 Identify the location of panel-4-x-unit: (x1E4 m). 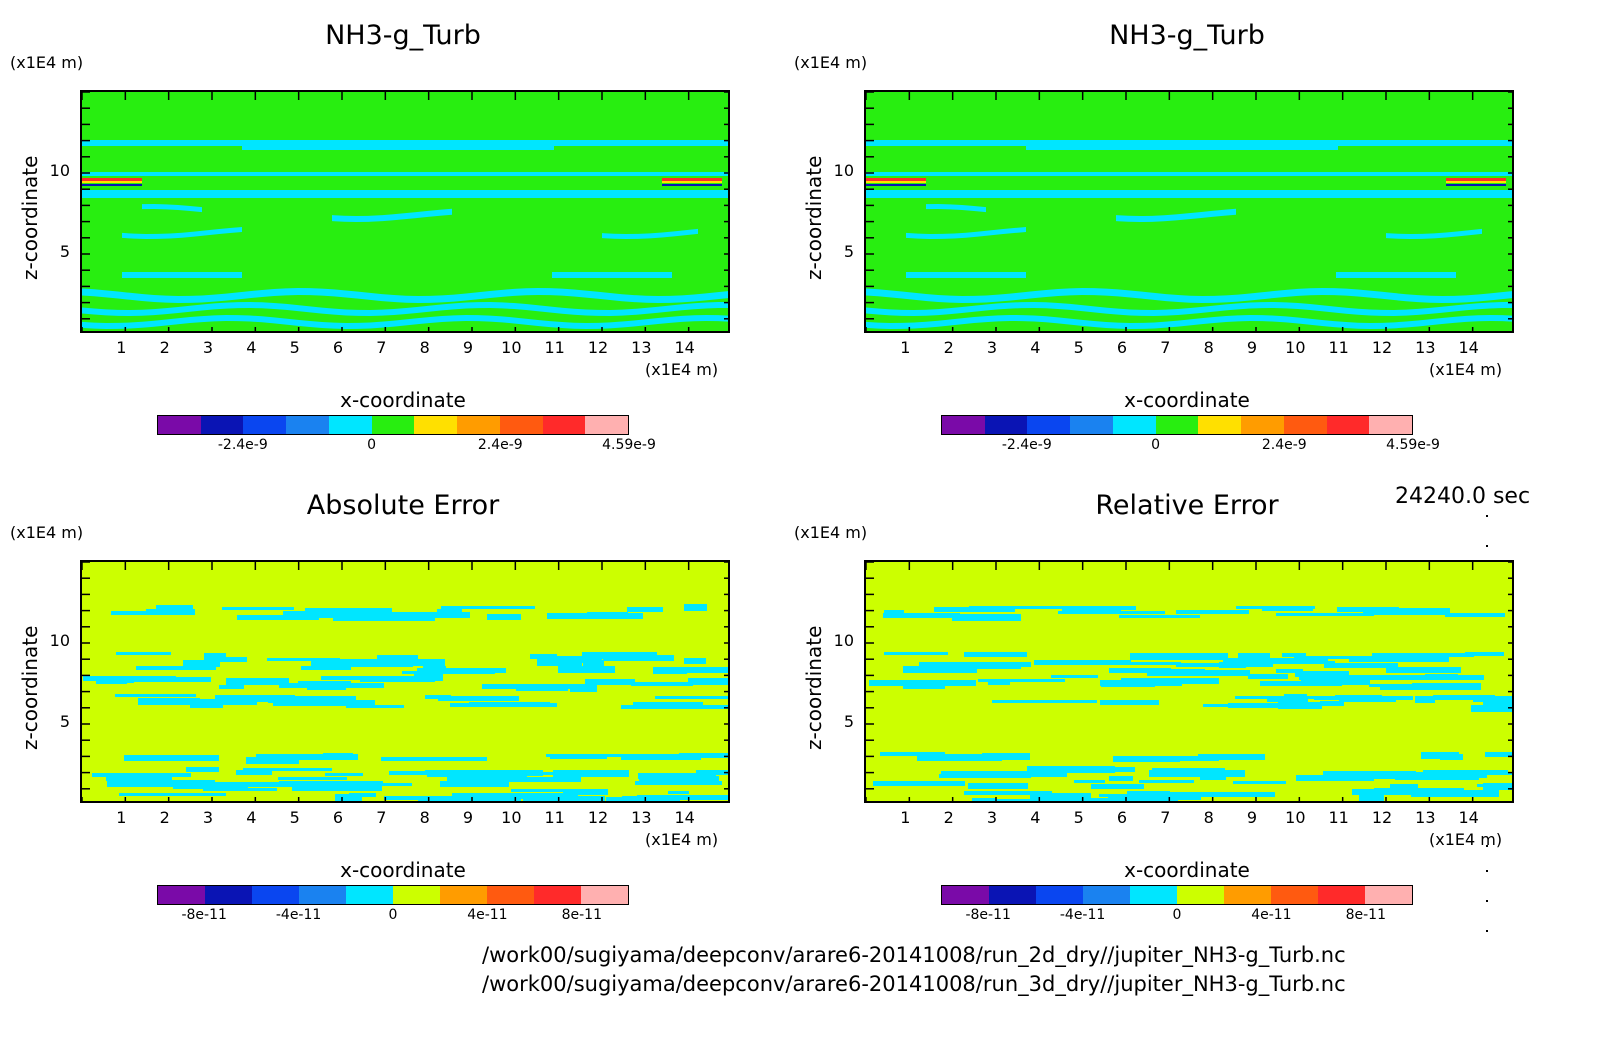
(1466, 839).